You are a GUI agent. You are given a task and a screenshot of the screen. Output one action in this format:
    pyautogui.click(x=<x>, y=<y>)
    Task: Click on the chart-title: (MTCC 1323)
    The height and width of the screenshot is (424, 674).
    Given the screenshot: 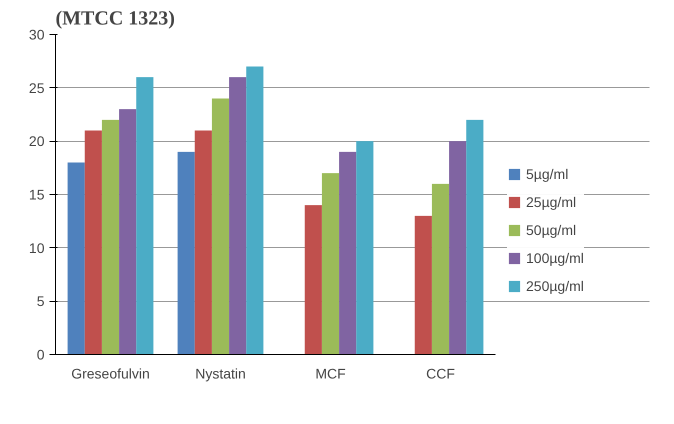 What is the action you would take?
    pyautogui.click(x=115, y=19)
    